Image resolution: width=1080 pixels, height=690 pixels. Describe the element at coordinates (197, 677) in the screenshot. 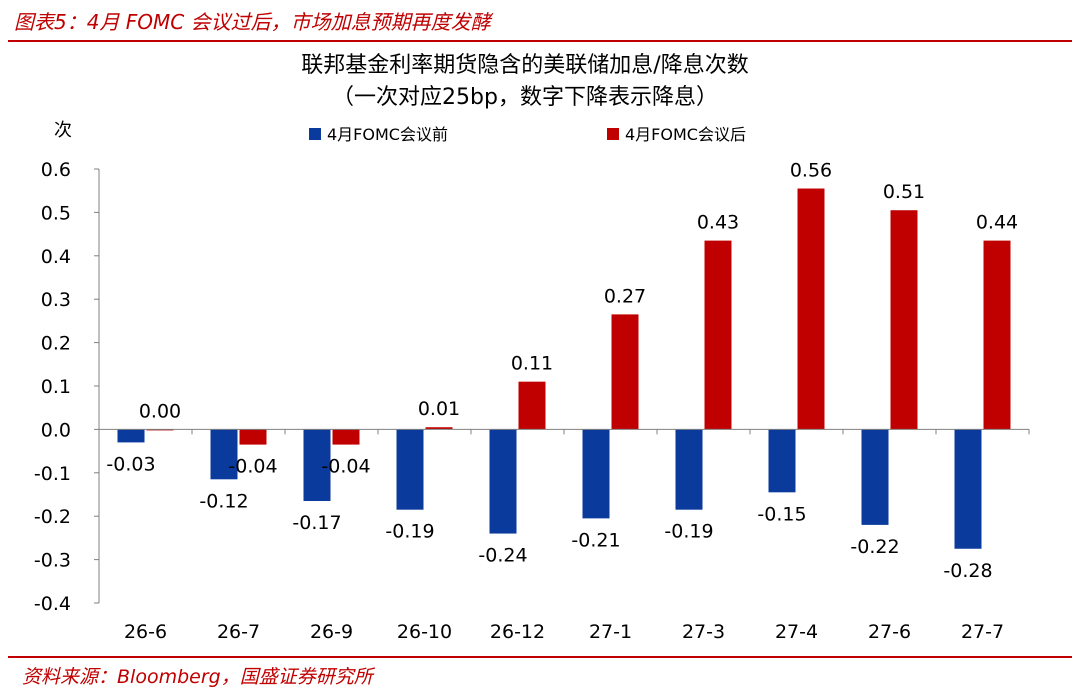

I see `source-note: 资料来源：Bloomberg，国盛证券研究所` at that location.